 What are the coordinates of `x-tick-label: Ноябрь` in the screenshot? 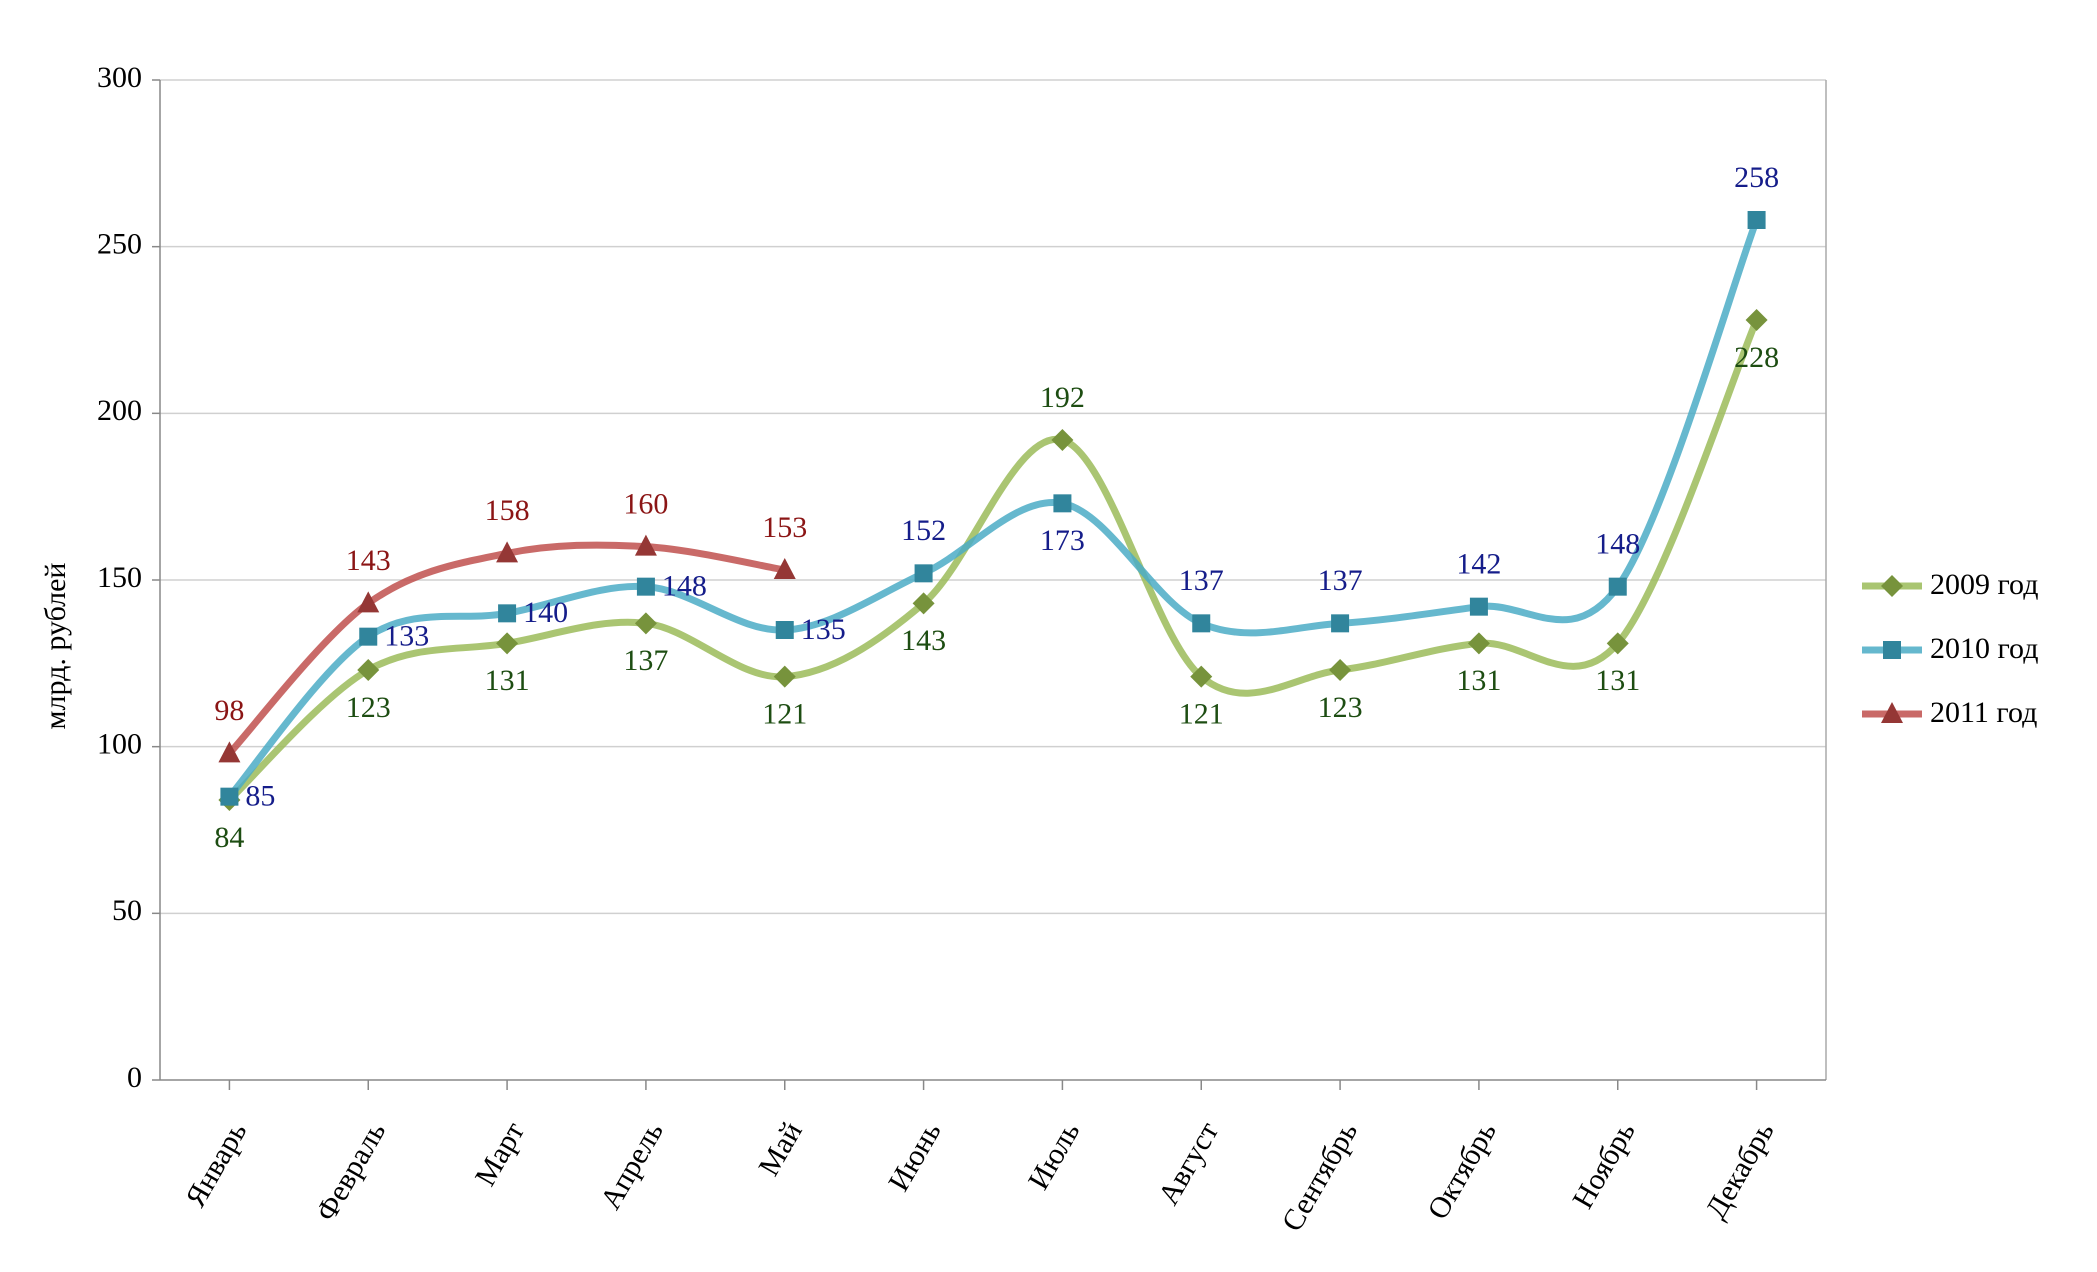 It's located at (1604, 1165).